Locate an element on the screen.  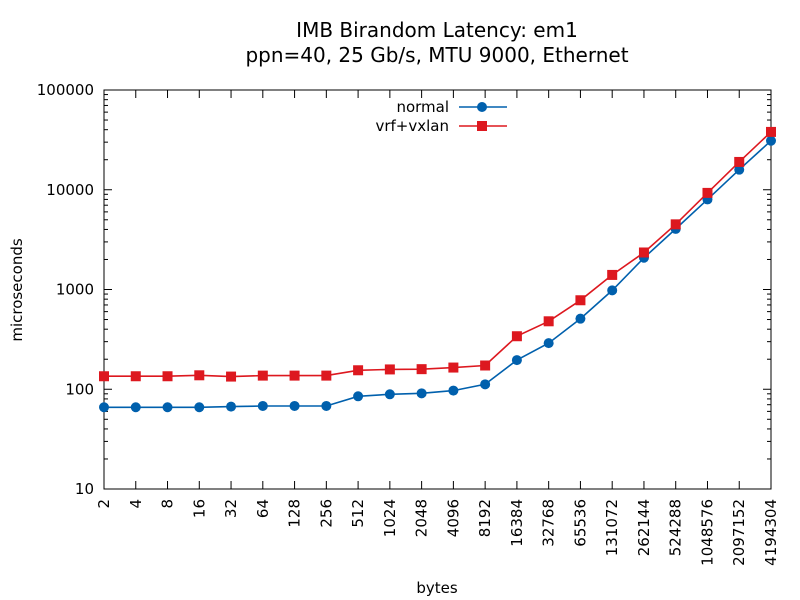
x-tick-label: 32 is located at coordinates (231, 508).